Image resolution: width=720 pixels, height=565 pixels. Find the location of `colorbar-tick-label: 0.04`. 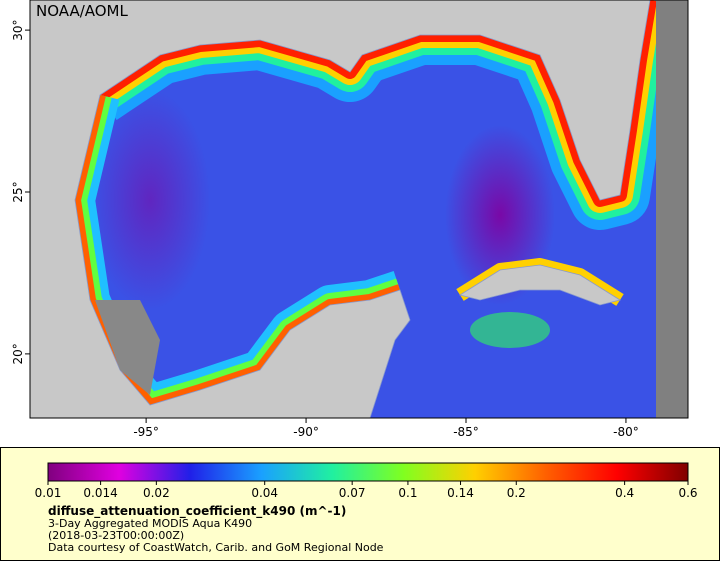

colorbar-tick-label: 0.04 is located at coordinates (264, 493).